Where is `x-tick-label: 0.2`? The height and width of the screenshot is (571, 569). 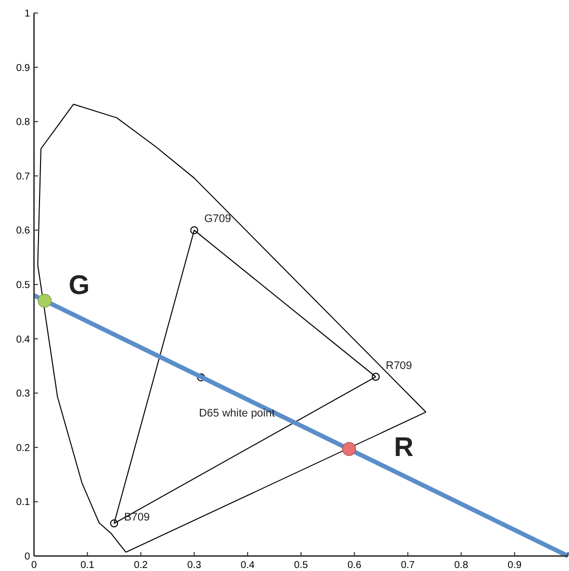 x-tick-label: 0.2 is located at coordinates (141, 565).